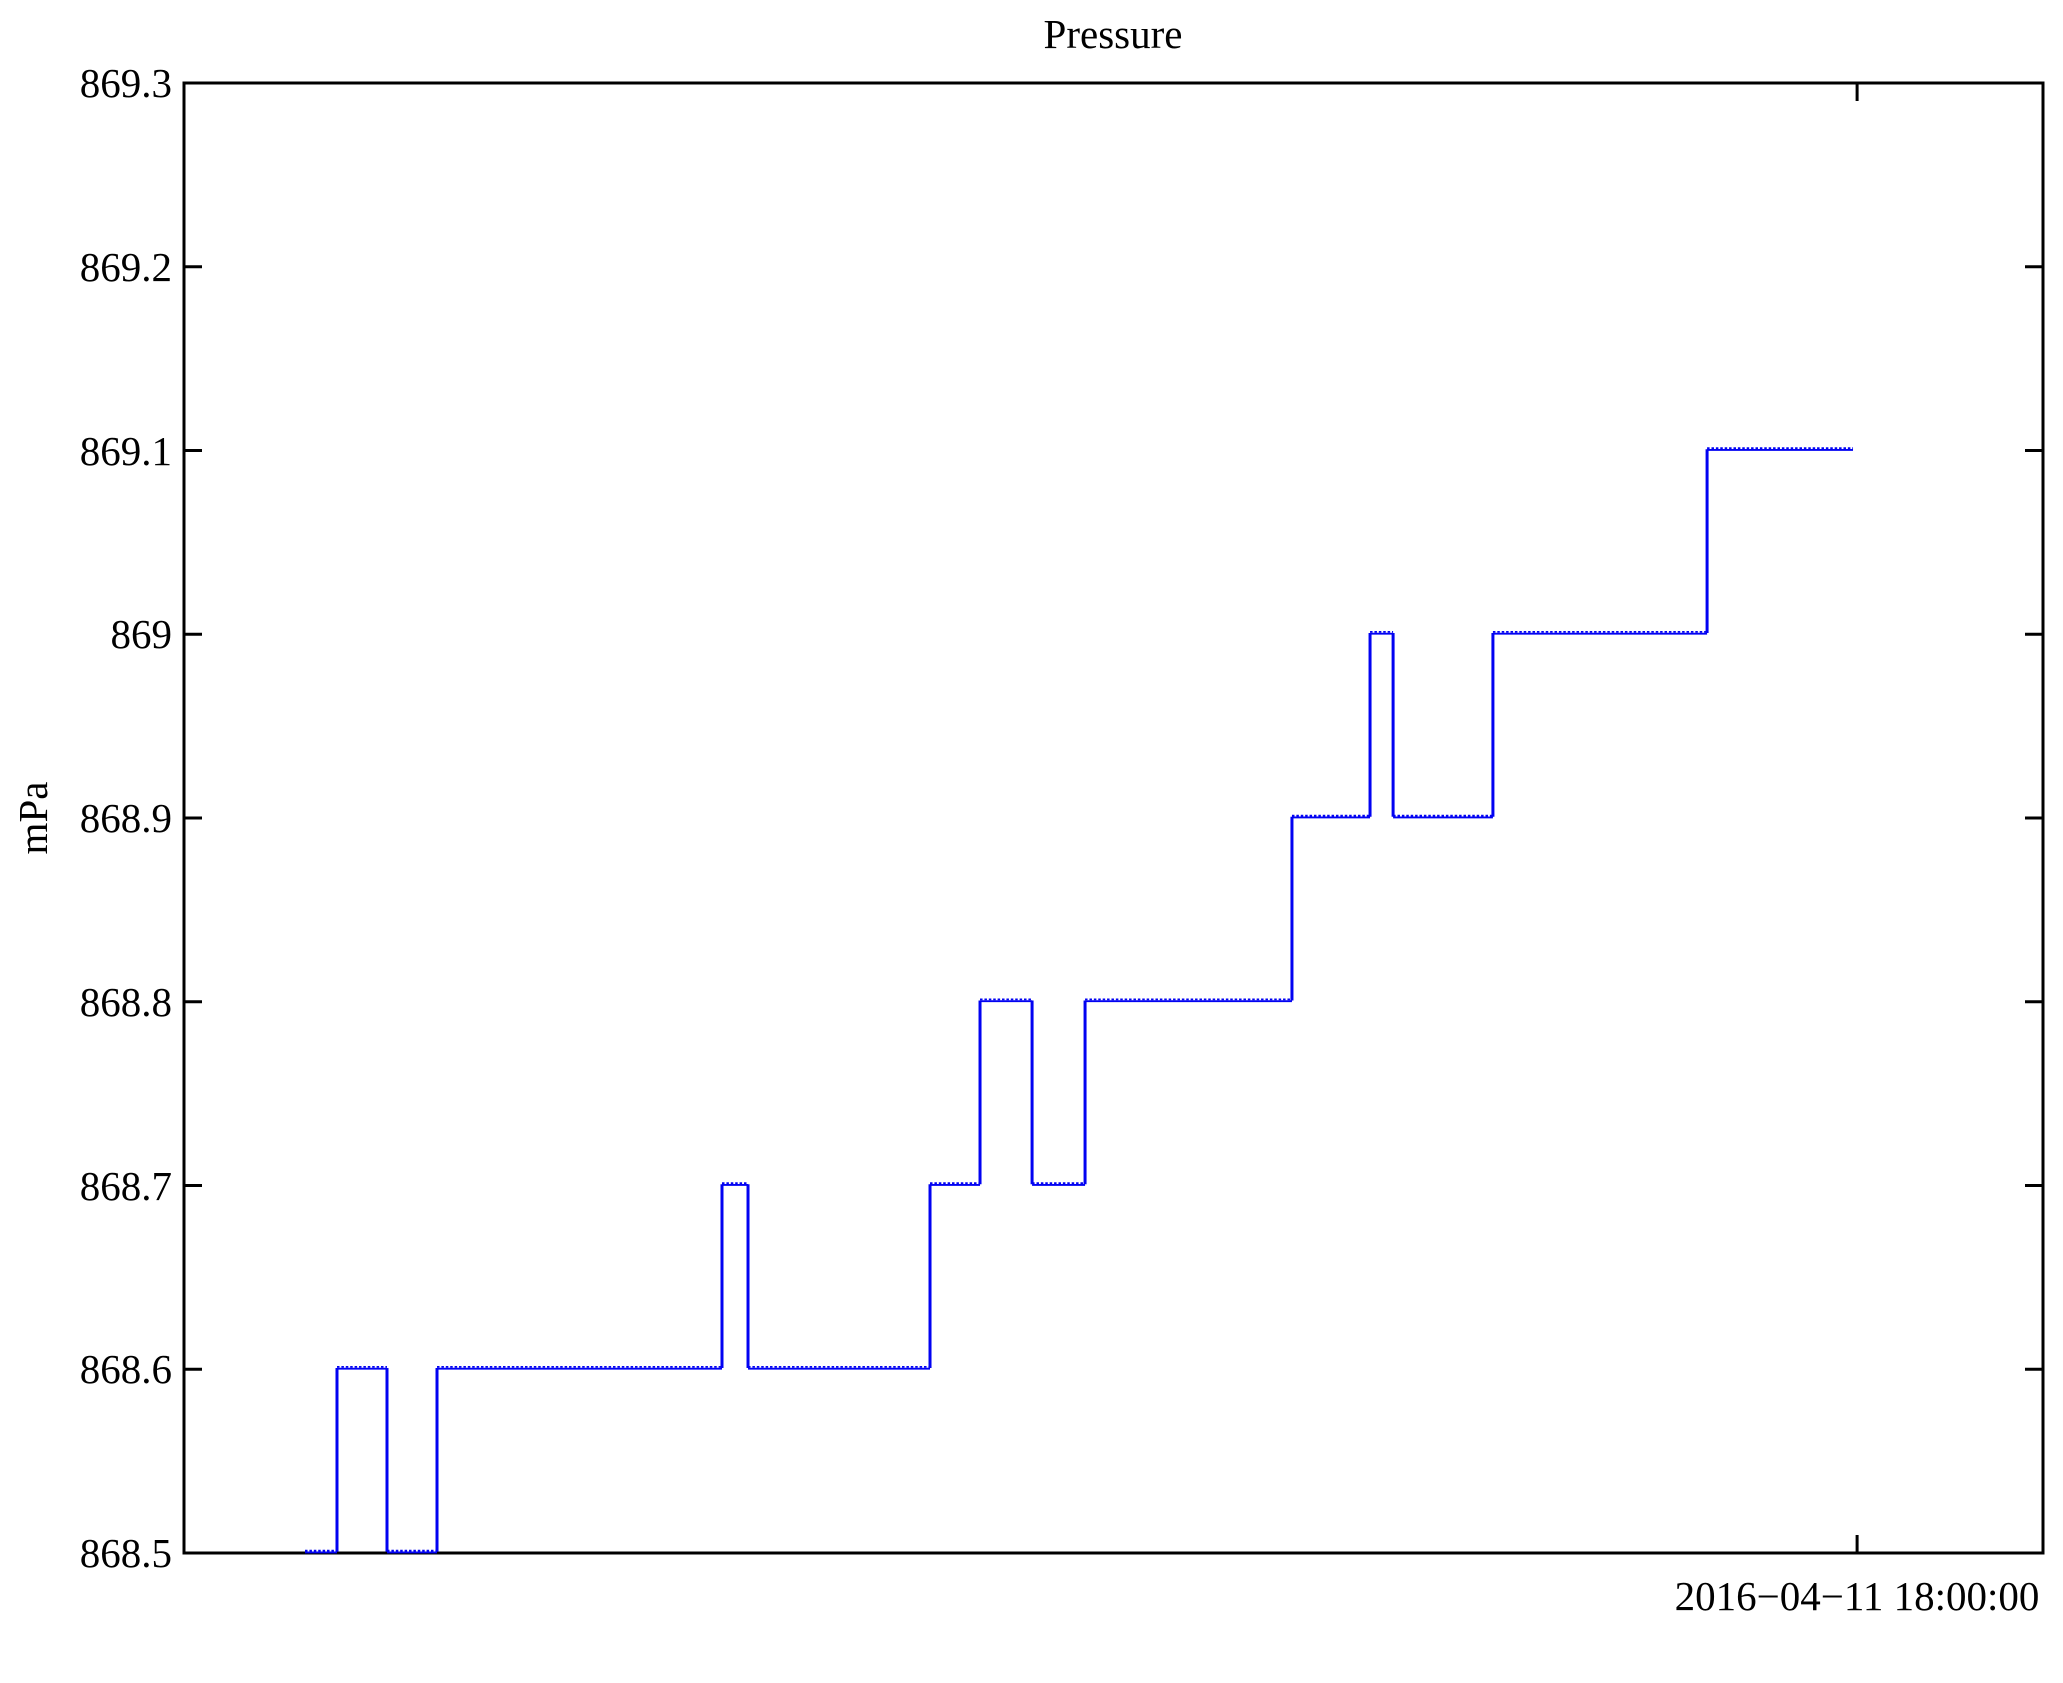 The height and width of the screenshot is (1683, 2063). What do you see at coordinates (125, 83) in the screenshot?
I see `y-tick-label: 869.3` at bounding box center [125, 83].